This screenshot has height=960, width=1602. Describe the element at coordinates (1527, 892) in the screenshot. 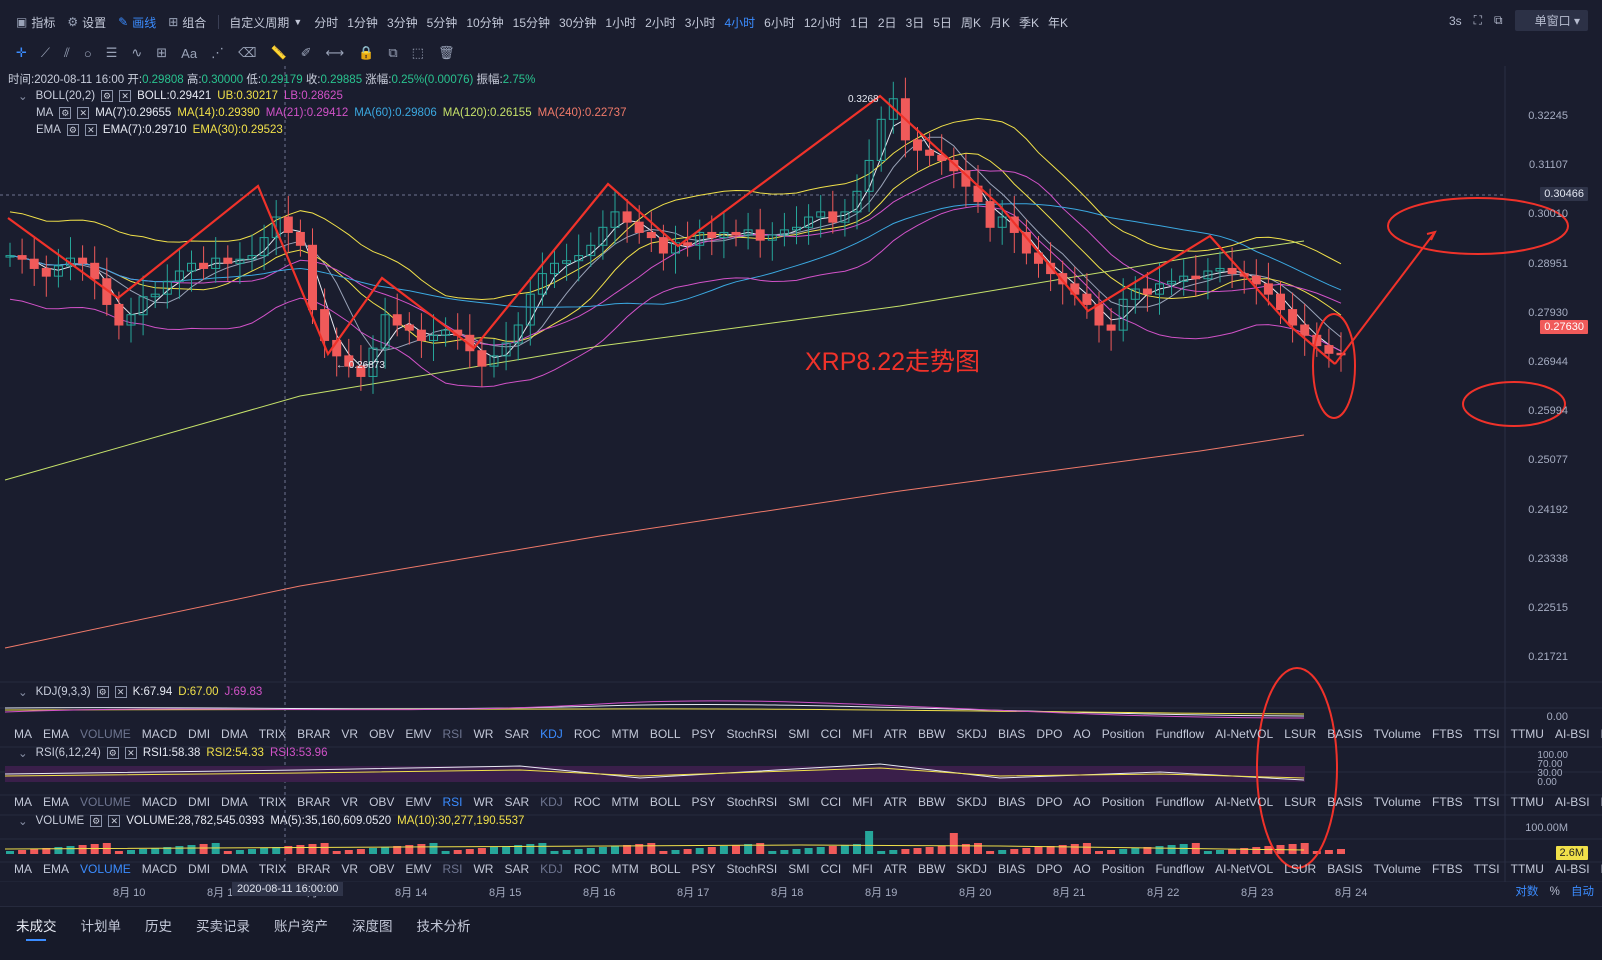

I see `log-scale-toggle: 对数` at that location.